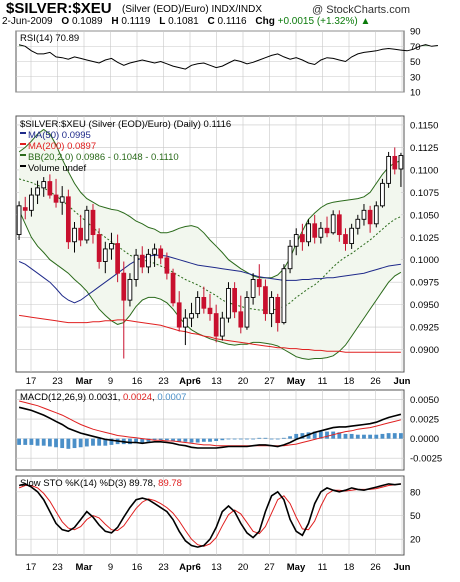 Image resolution: width=460 pixels, height=582 pixels. Describe the element at coordinates (375, 567) in the screenshot. I see `x-axis-label-bottom: 26` at that location.